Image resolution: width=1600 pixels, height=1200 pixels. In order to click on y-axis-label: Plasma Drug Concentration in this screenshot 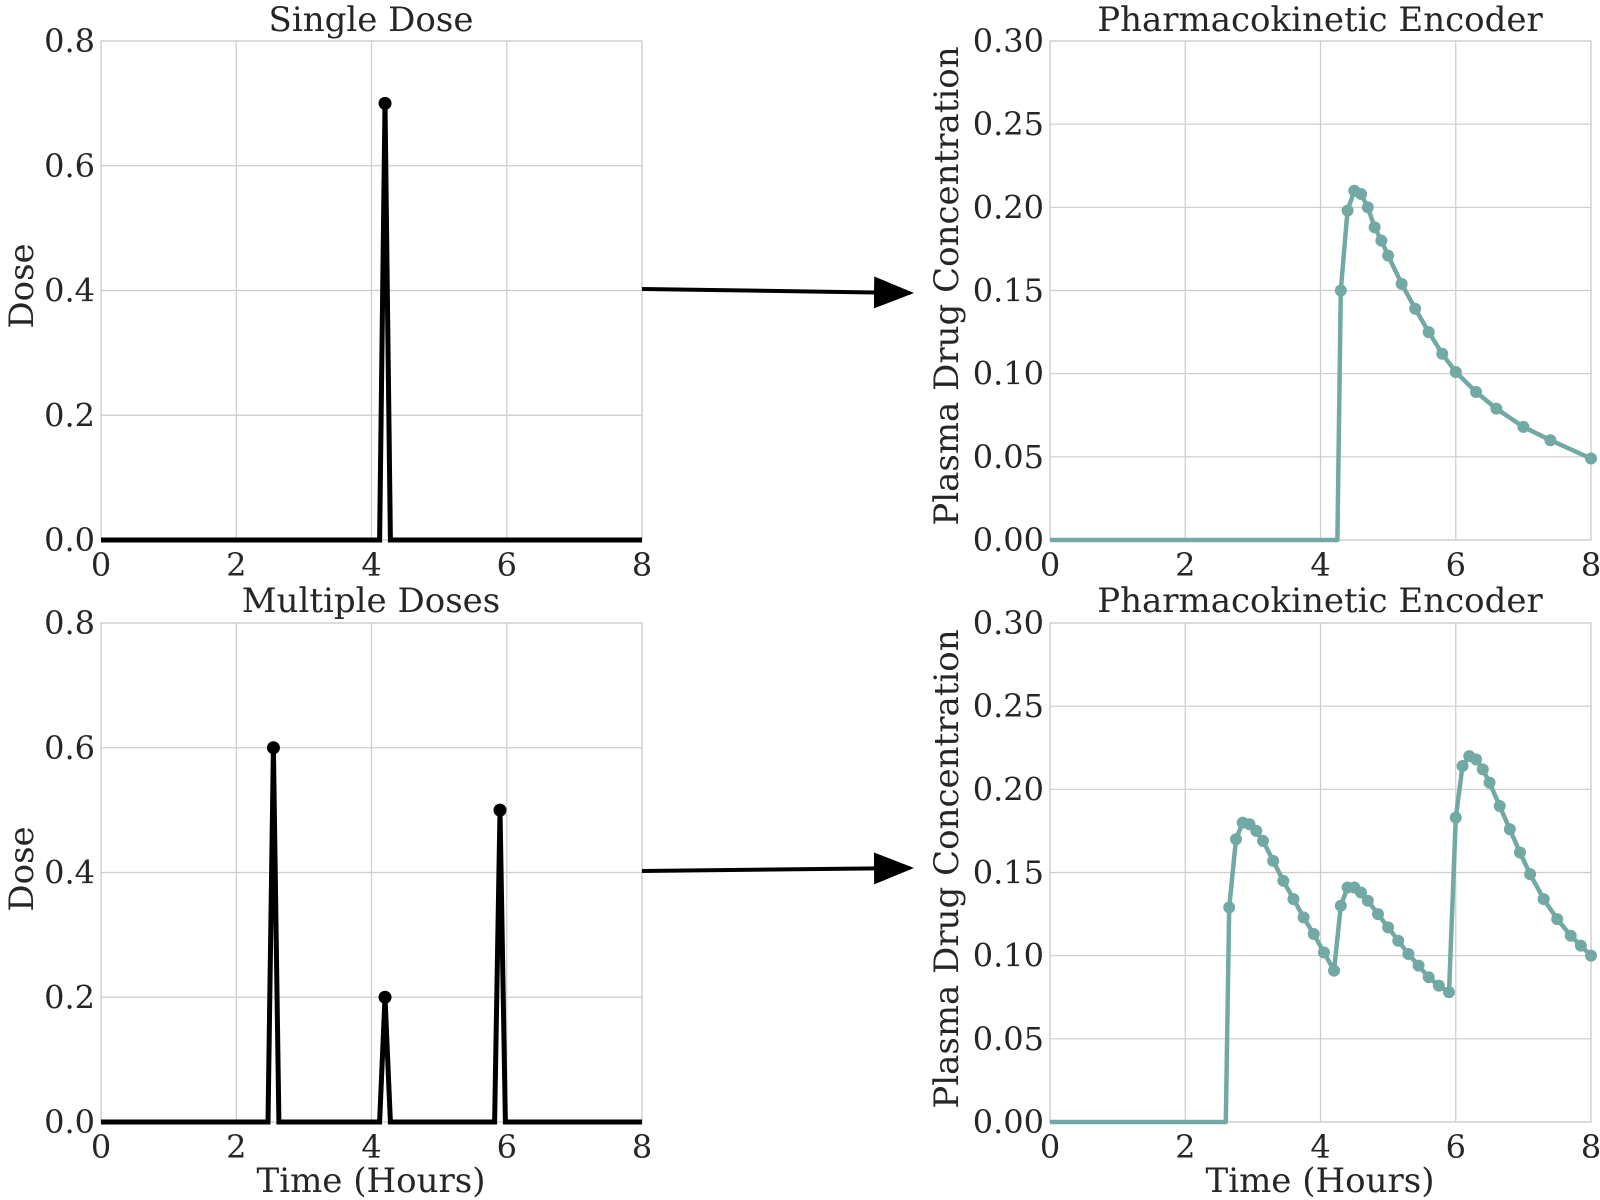, I will do `click(947, 285)`.